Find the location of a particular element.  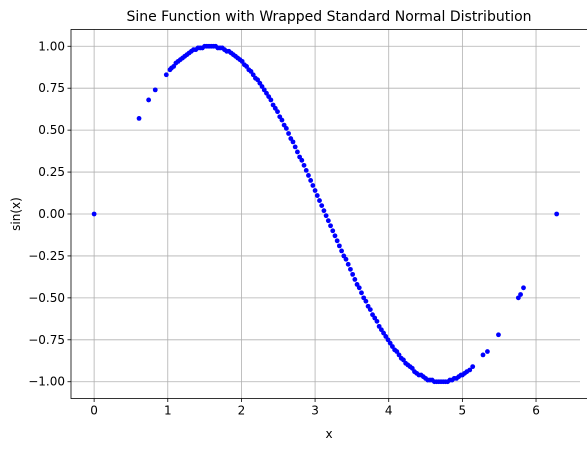

x-tick-label: 5 is located at coordinates (463, 411).